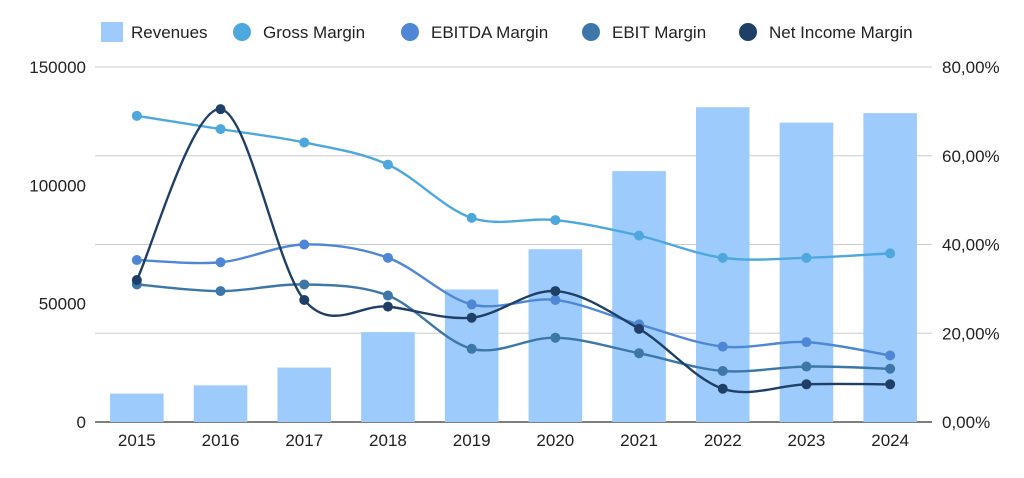 Image resolution: width=1024 pixels, height=478 pixels. Describe the element at coordinates (971, 156) in the screenshot. I see `y-right-tick-label: 60,00%` at that location.